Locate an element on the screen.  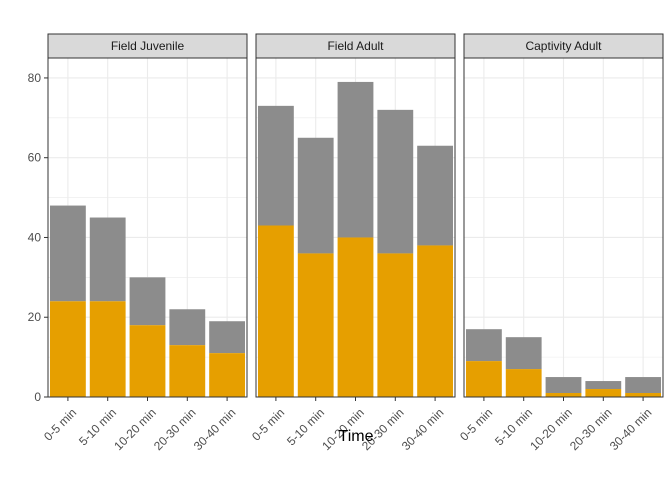
y-tick-label: 80 is located at coordinates (35, 78).